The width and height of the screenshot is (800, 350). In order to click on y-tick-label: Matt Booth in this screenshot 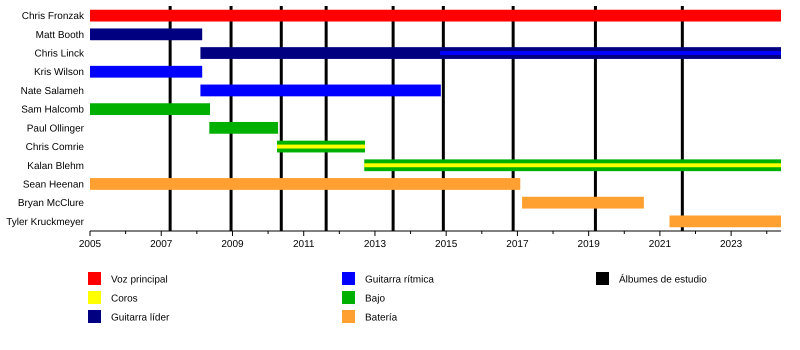, I will do `click(60, 35)`.